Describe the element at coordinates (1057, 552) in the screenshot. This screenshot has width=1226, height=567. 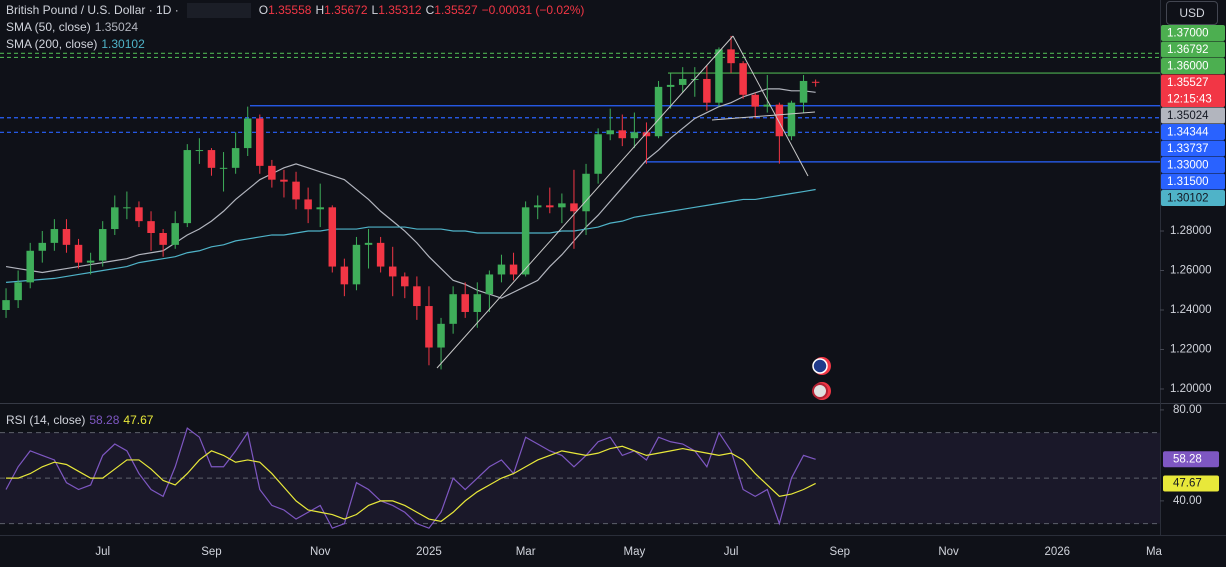
I see `x-tick-label: 2026` at that location.